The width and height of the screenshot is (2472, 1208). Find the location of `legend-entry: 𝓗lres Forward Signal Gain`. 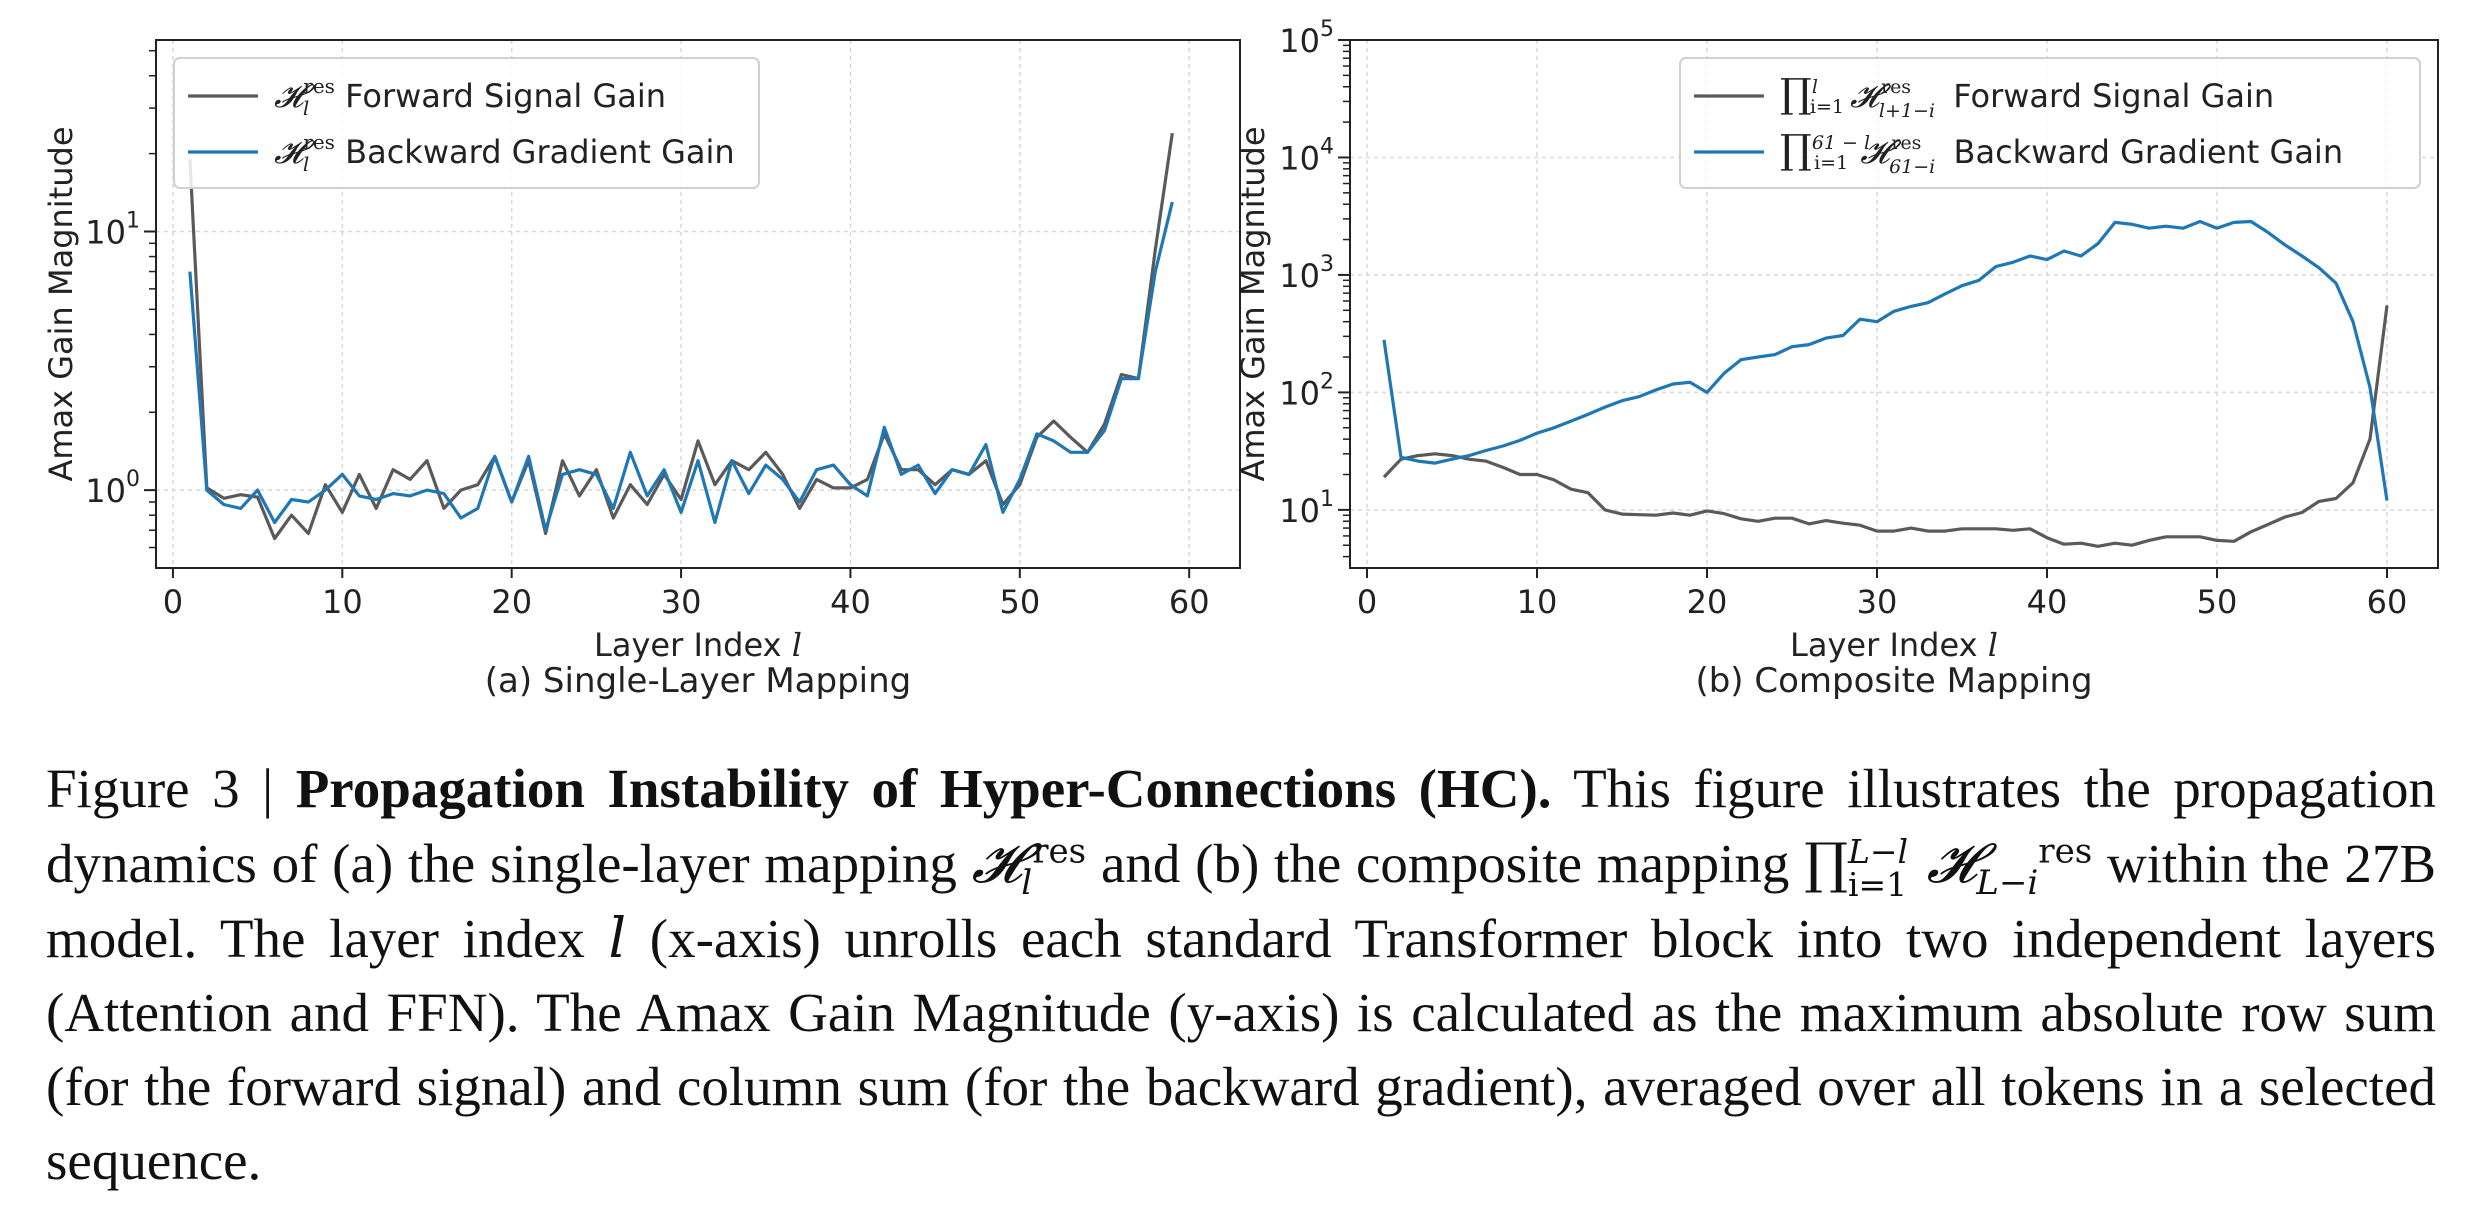

legend-entry: 𝓗lres Forward Signal Gain is located at coordinates (470, 97).